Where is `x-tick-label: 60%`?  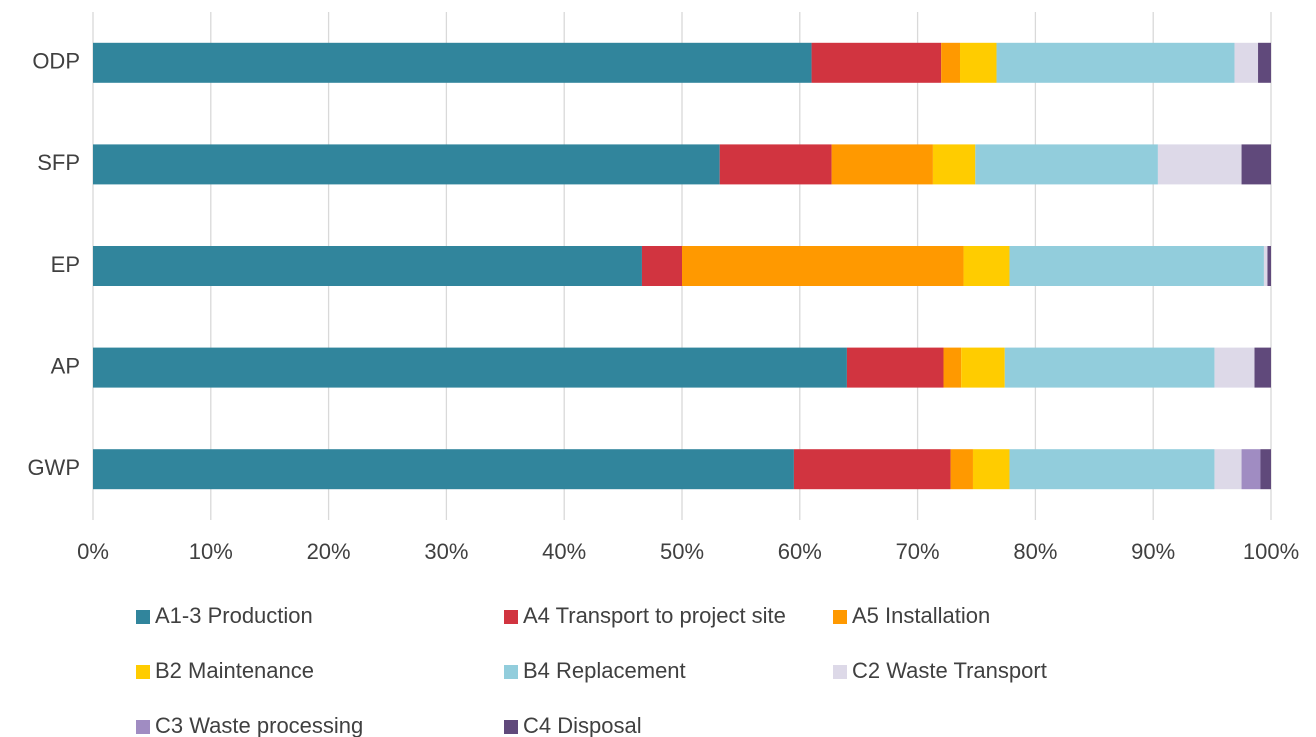
x-tick-label: 60% is located at coordinates (800, 551).